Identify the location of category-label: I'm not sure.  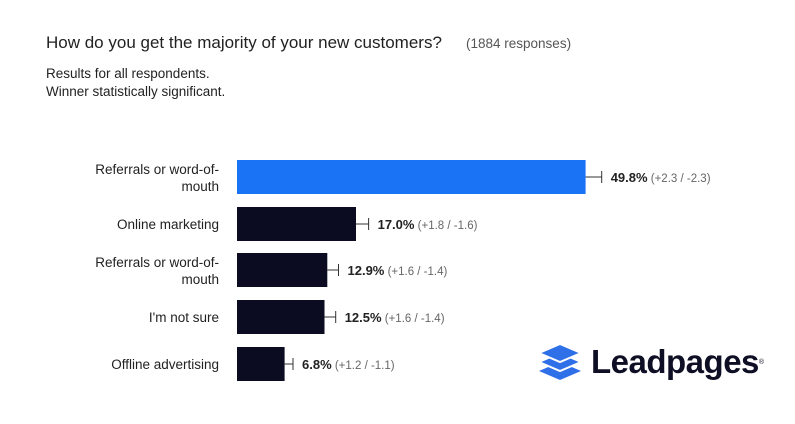
(184, 317).